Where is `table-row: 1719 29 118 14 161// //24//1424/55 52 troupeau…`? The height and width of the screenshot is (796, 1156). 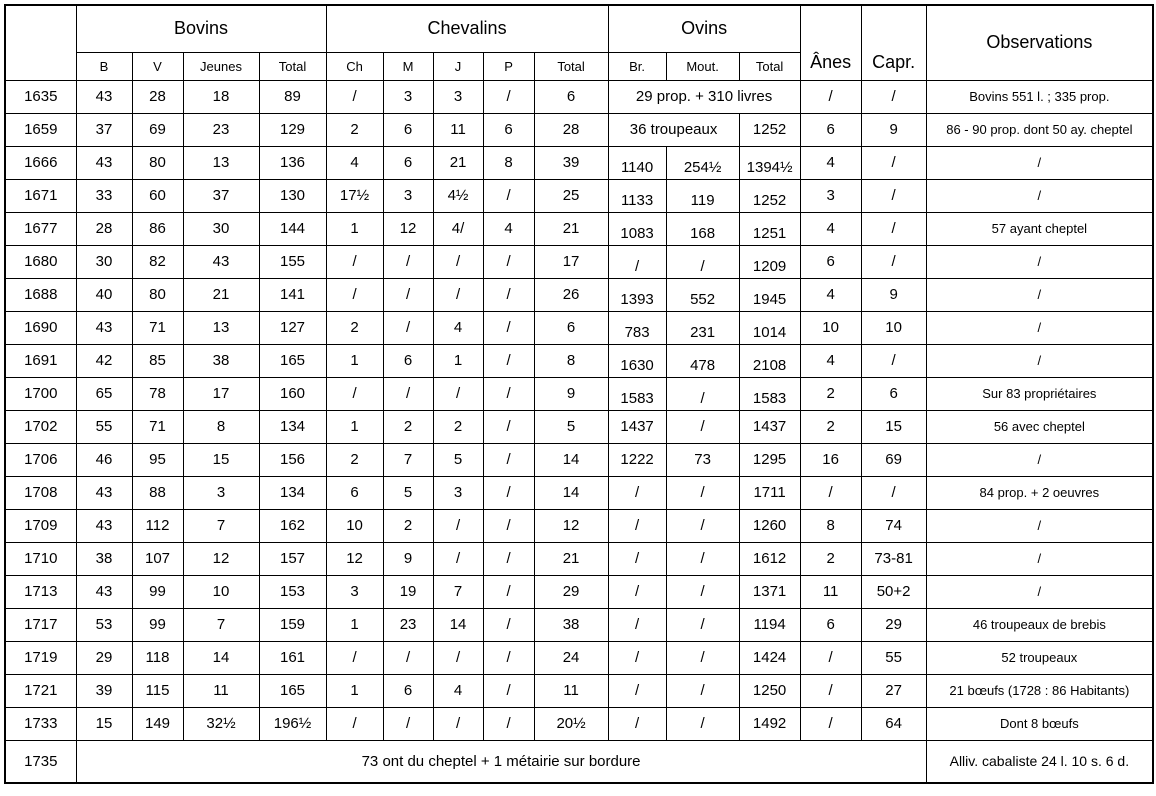
table-row: 1719 29 118 14 161// //24//1424/55 52 troupeau… is located at coordinates (579, 657).